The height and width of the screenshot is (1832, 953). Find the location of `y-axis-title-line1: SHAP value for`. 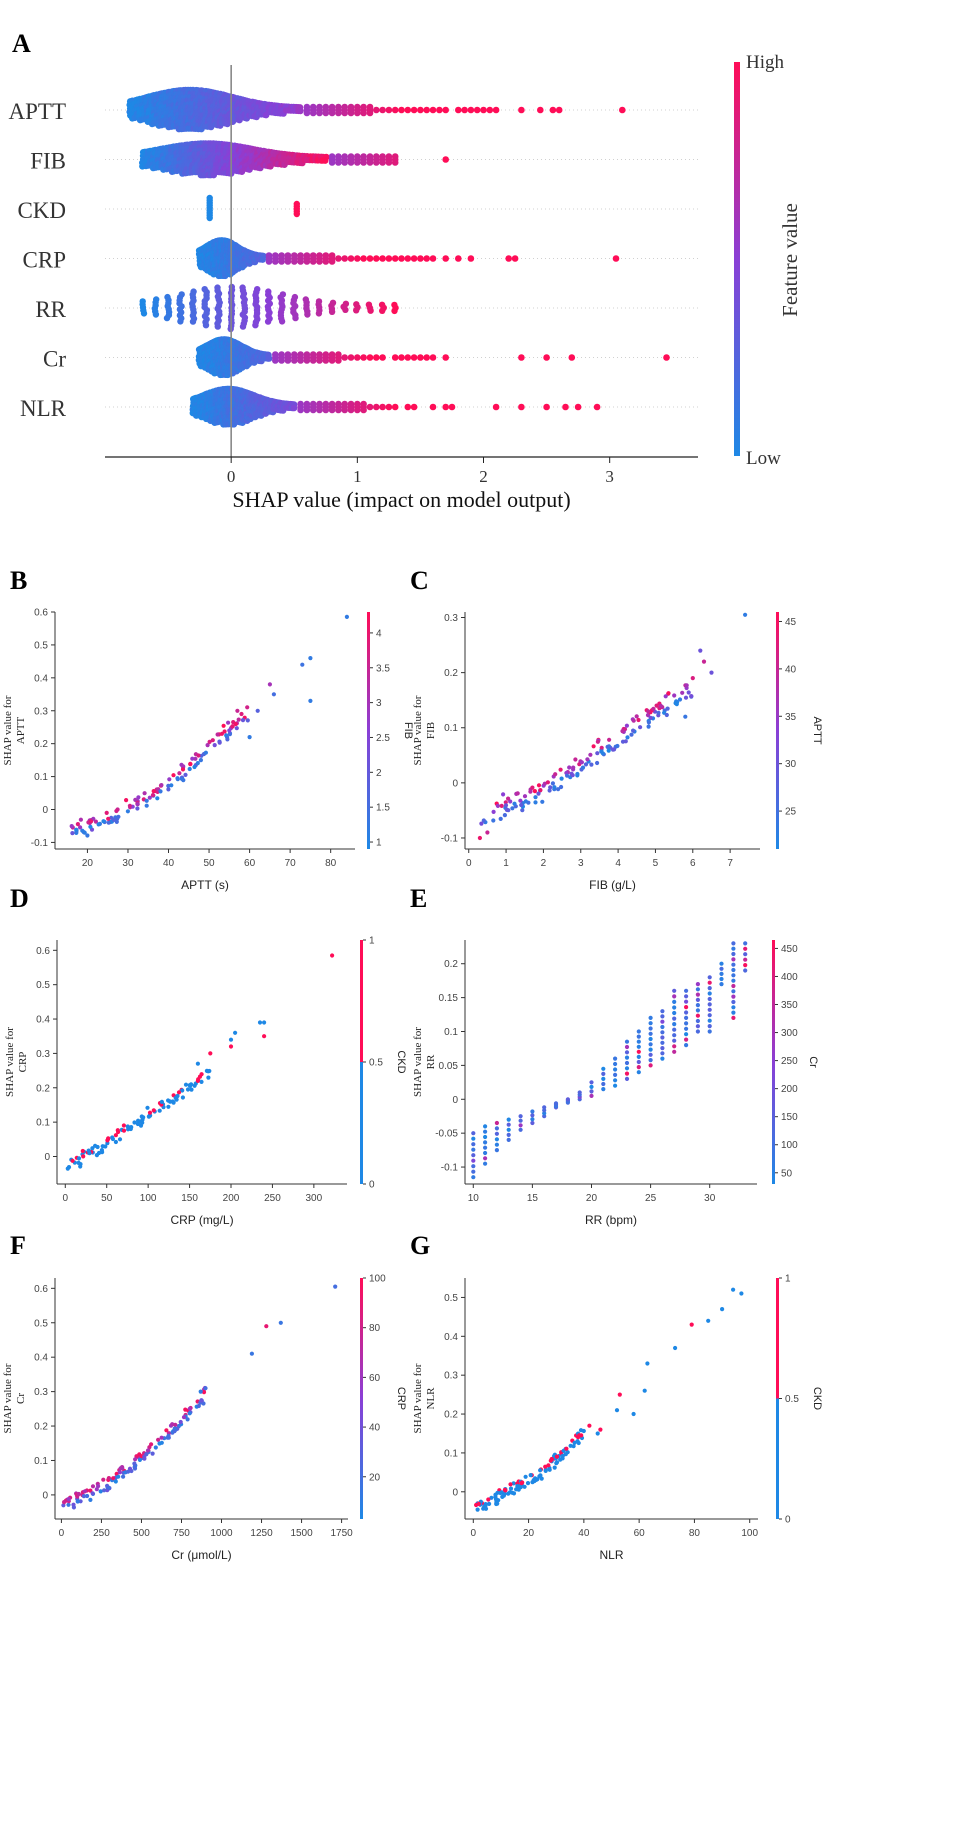

y-axis-title-line1: SHAP value for is located at coordinates (10, 1062).